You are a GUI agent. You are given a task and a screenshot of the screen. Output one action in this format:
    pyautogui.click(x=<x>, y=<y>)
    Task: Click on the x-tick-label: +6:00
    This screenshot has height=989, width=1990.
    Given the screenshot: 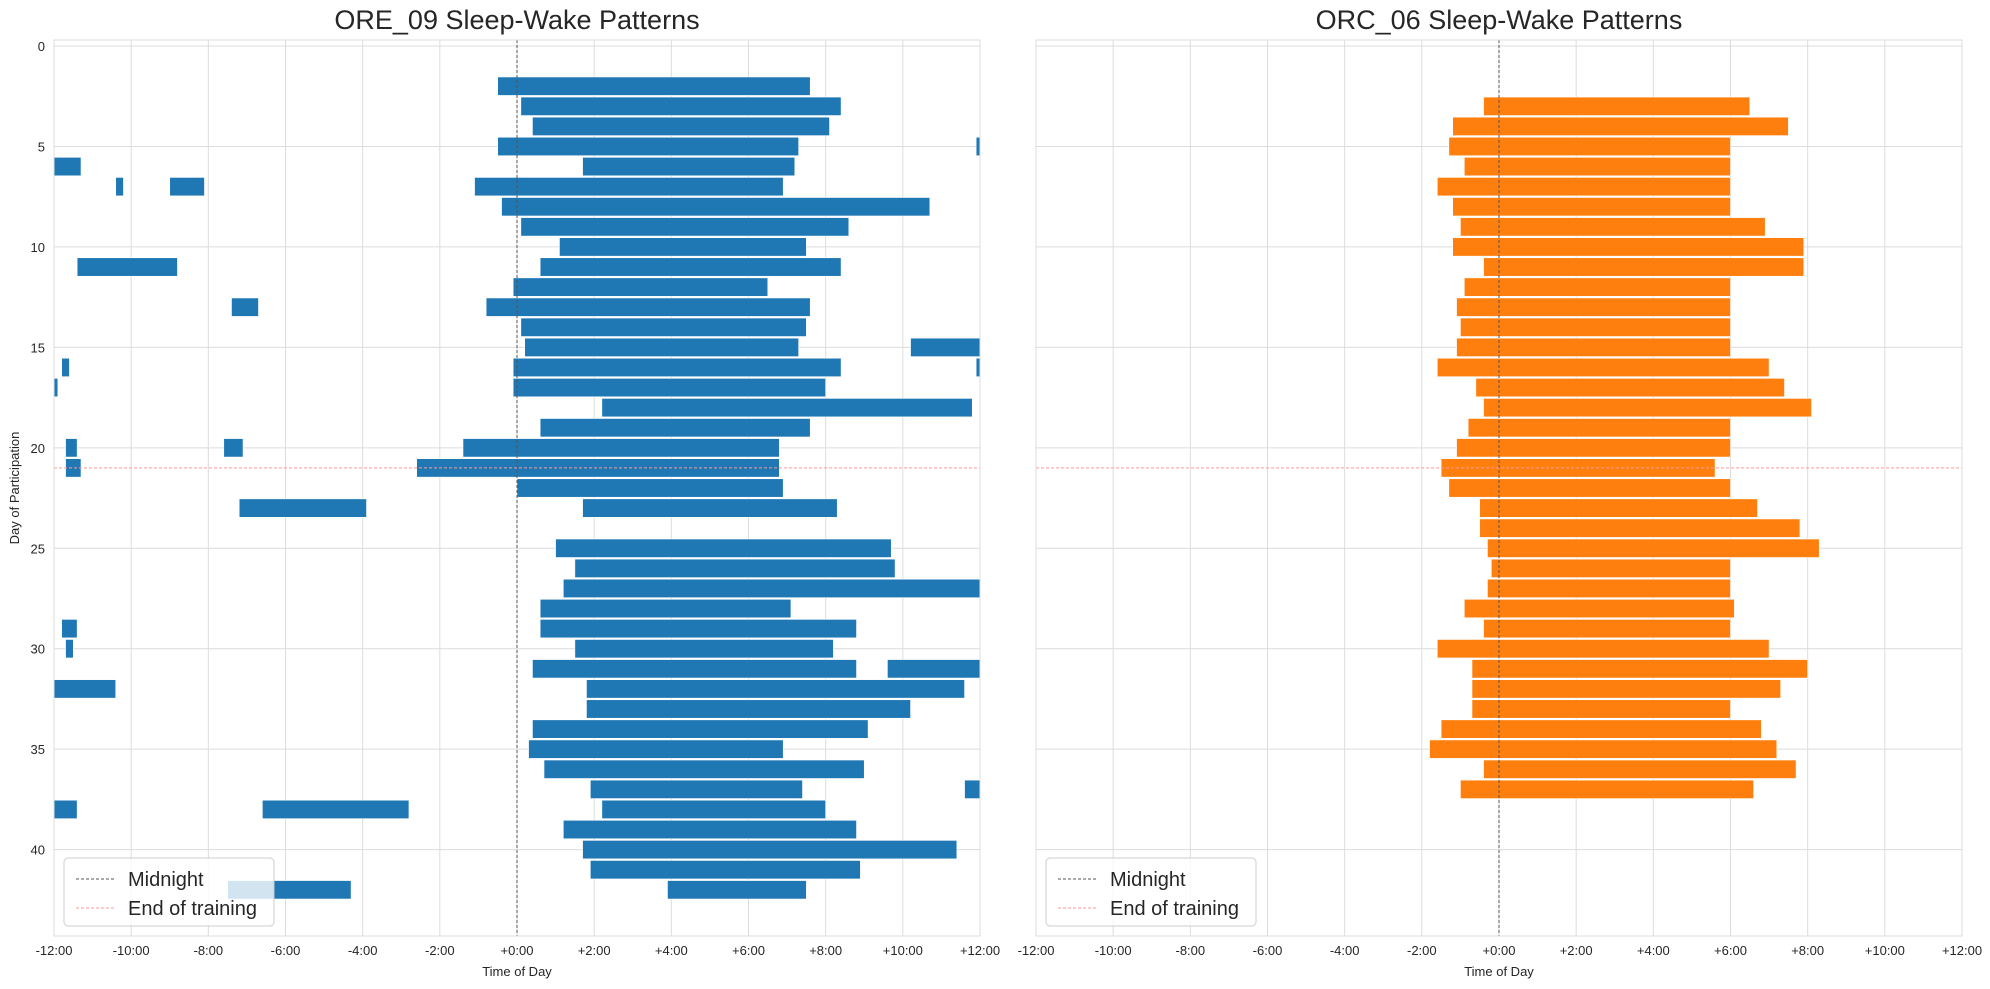 What is the action you would take?
    pyautogui.click(x=1730, y=950)
    